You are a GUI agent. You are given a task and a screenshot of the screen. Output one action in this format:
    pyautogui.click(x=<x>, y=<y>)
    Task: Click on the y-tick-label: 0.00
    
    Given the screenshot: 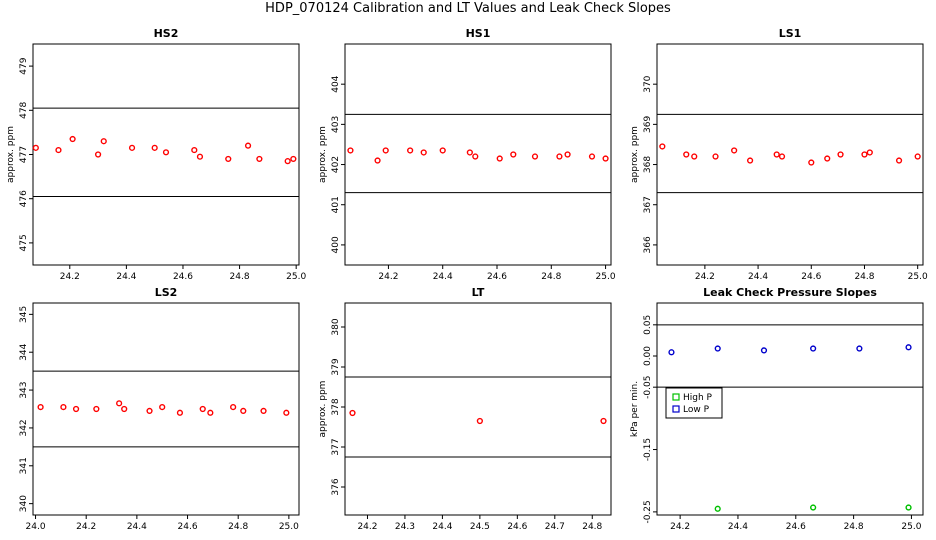 What is the action you would take?
    pyautogui.click(x=648, y=356)
    